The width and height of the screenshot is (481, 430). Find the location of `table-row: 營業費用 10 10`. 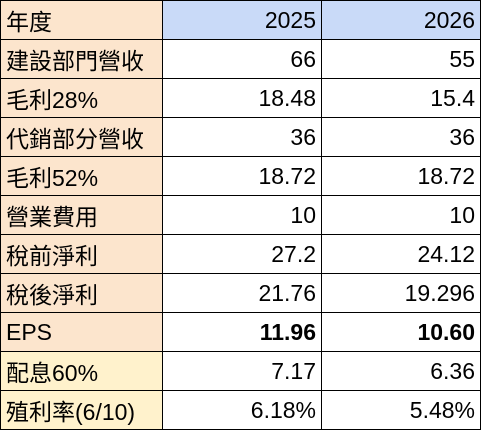

table-row: 營業費用 10 10 is located at coordinates (240, 215).